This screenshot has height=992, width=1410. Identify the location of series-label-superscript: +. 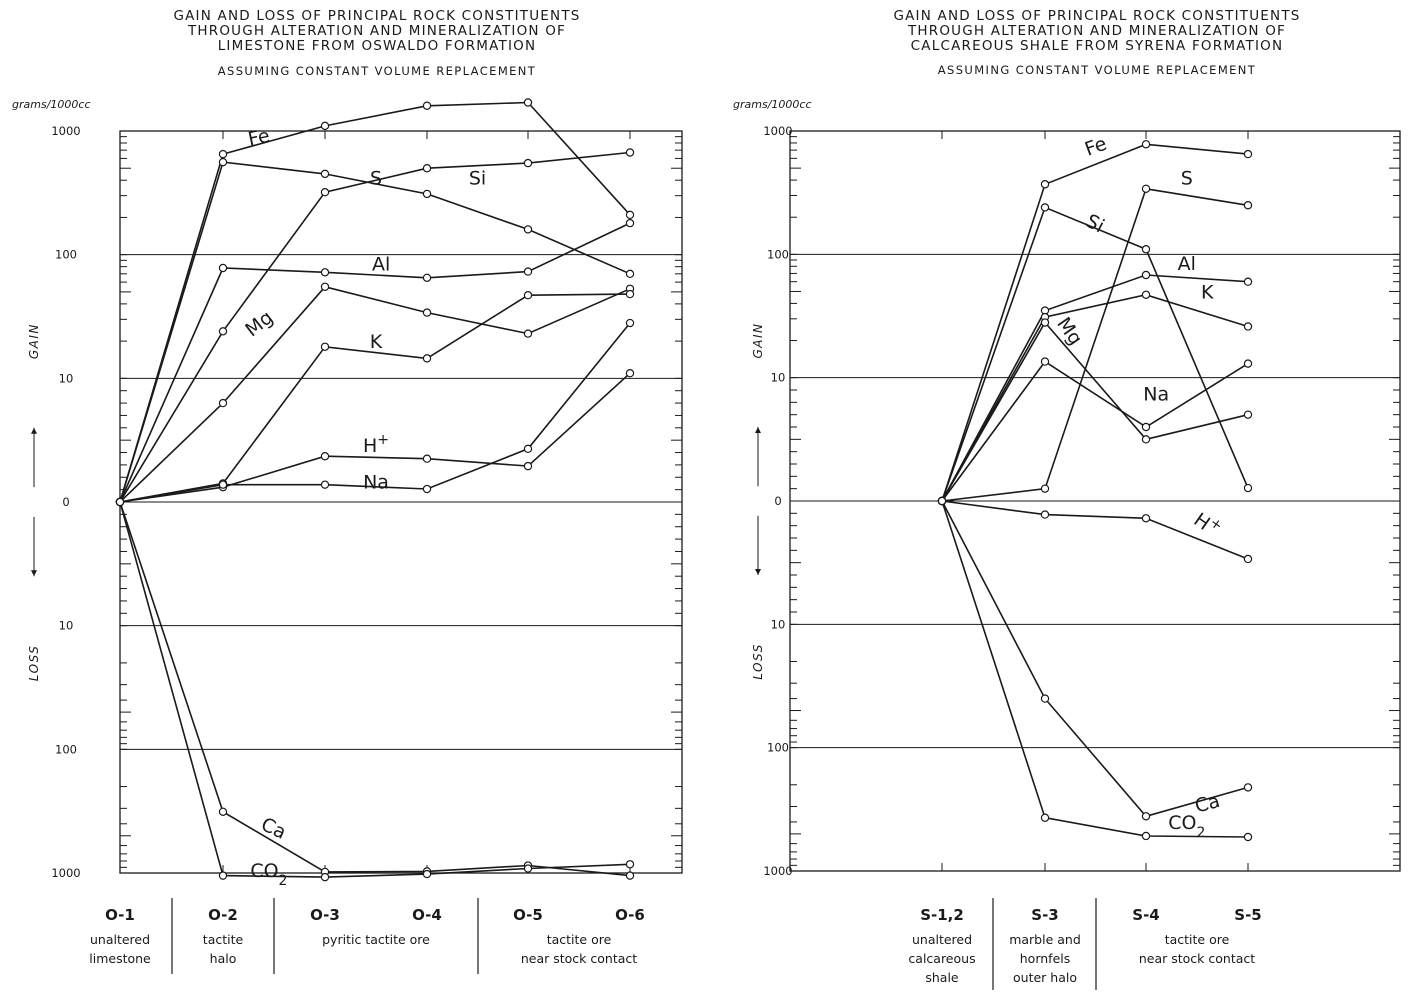
(383, 440).